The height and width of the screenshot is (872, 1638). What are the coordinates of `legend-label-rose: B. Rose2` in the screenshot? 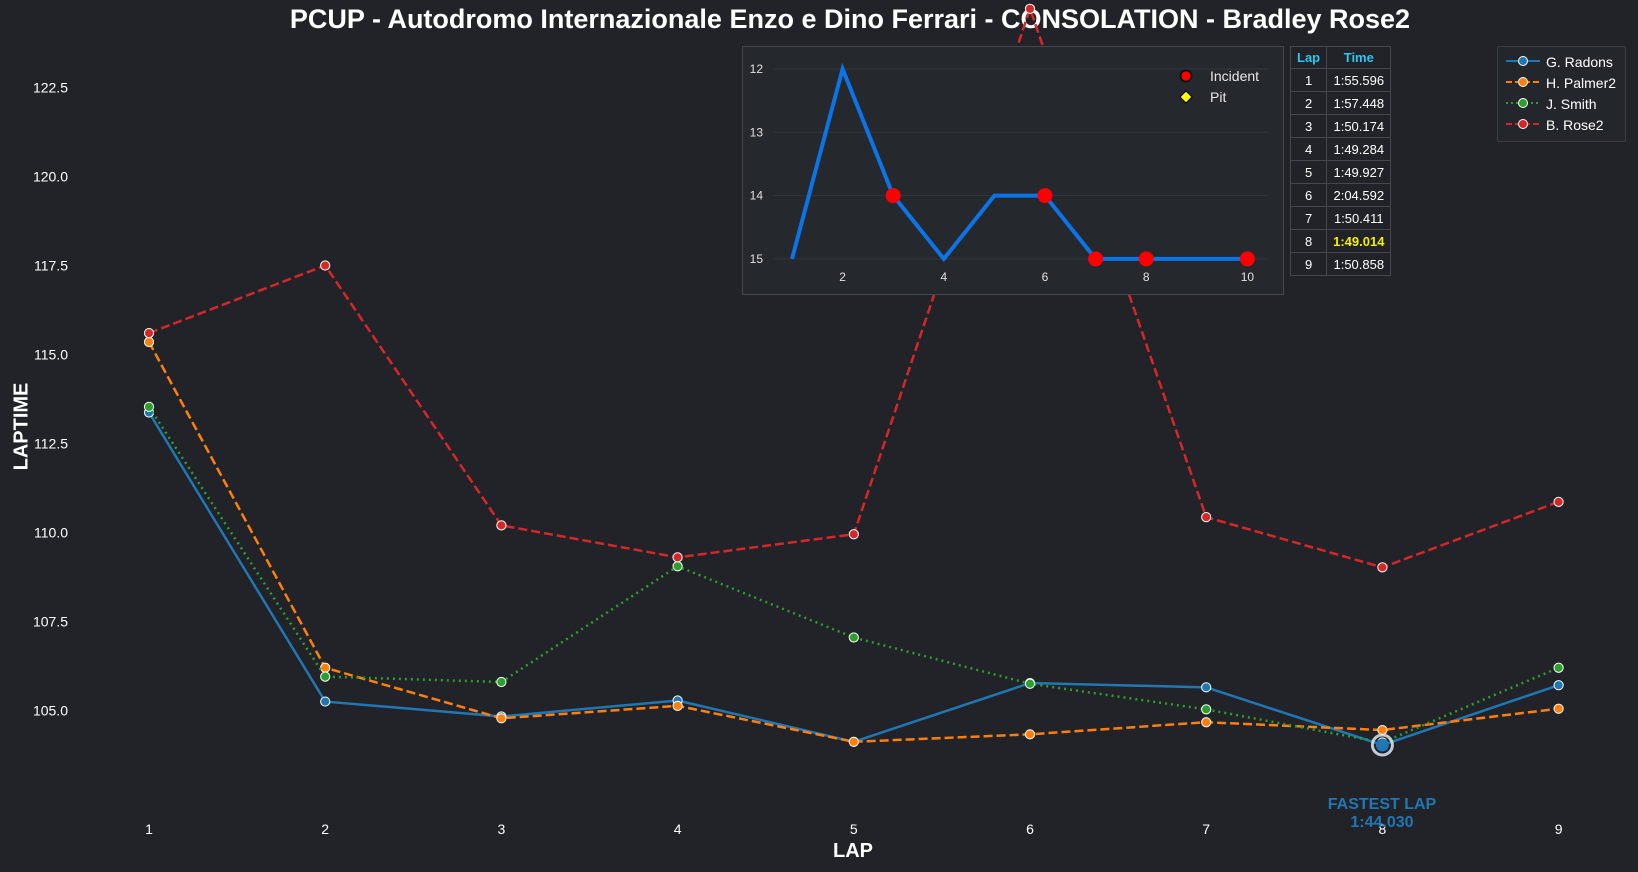 It's located at (1575, 125).